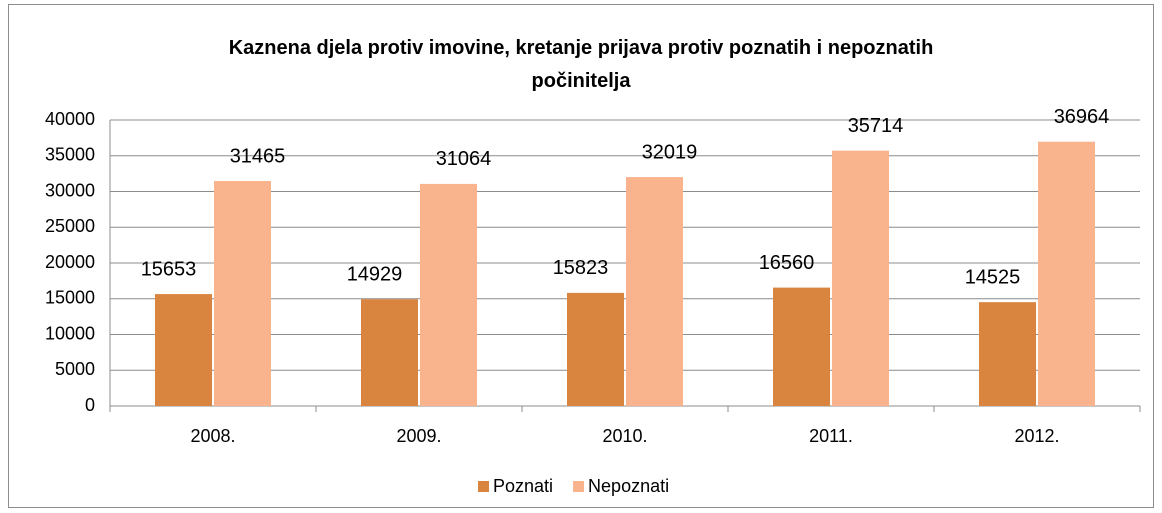 The width and height of the screenshot is (1162, 513). I want to click on data-label: 16560, so click(787, 263).